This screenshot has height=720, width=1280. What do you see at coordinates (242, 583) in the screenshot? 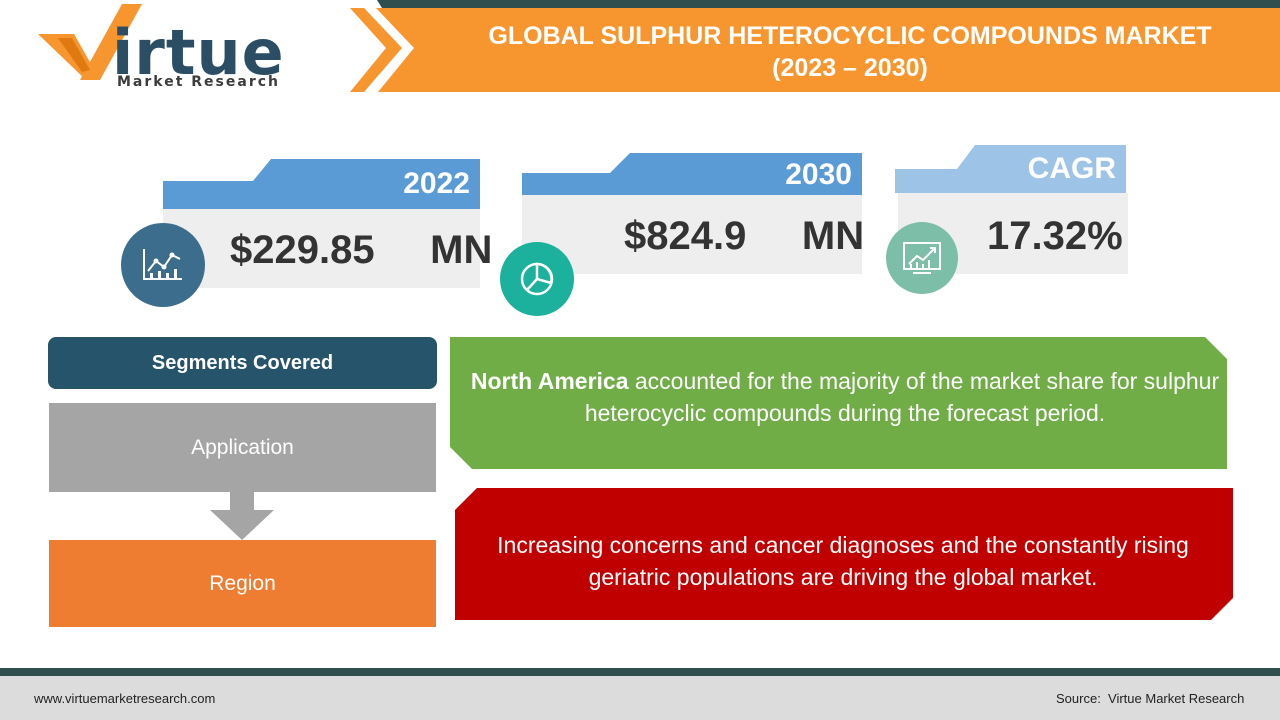
I see `segment-region: Region` at bounding box center [242, 583].